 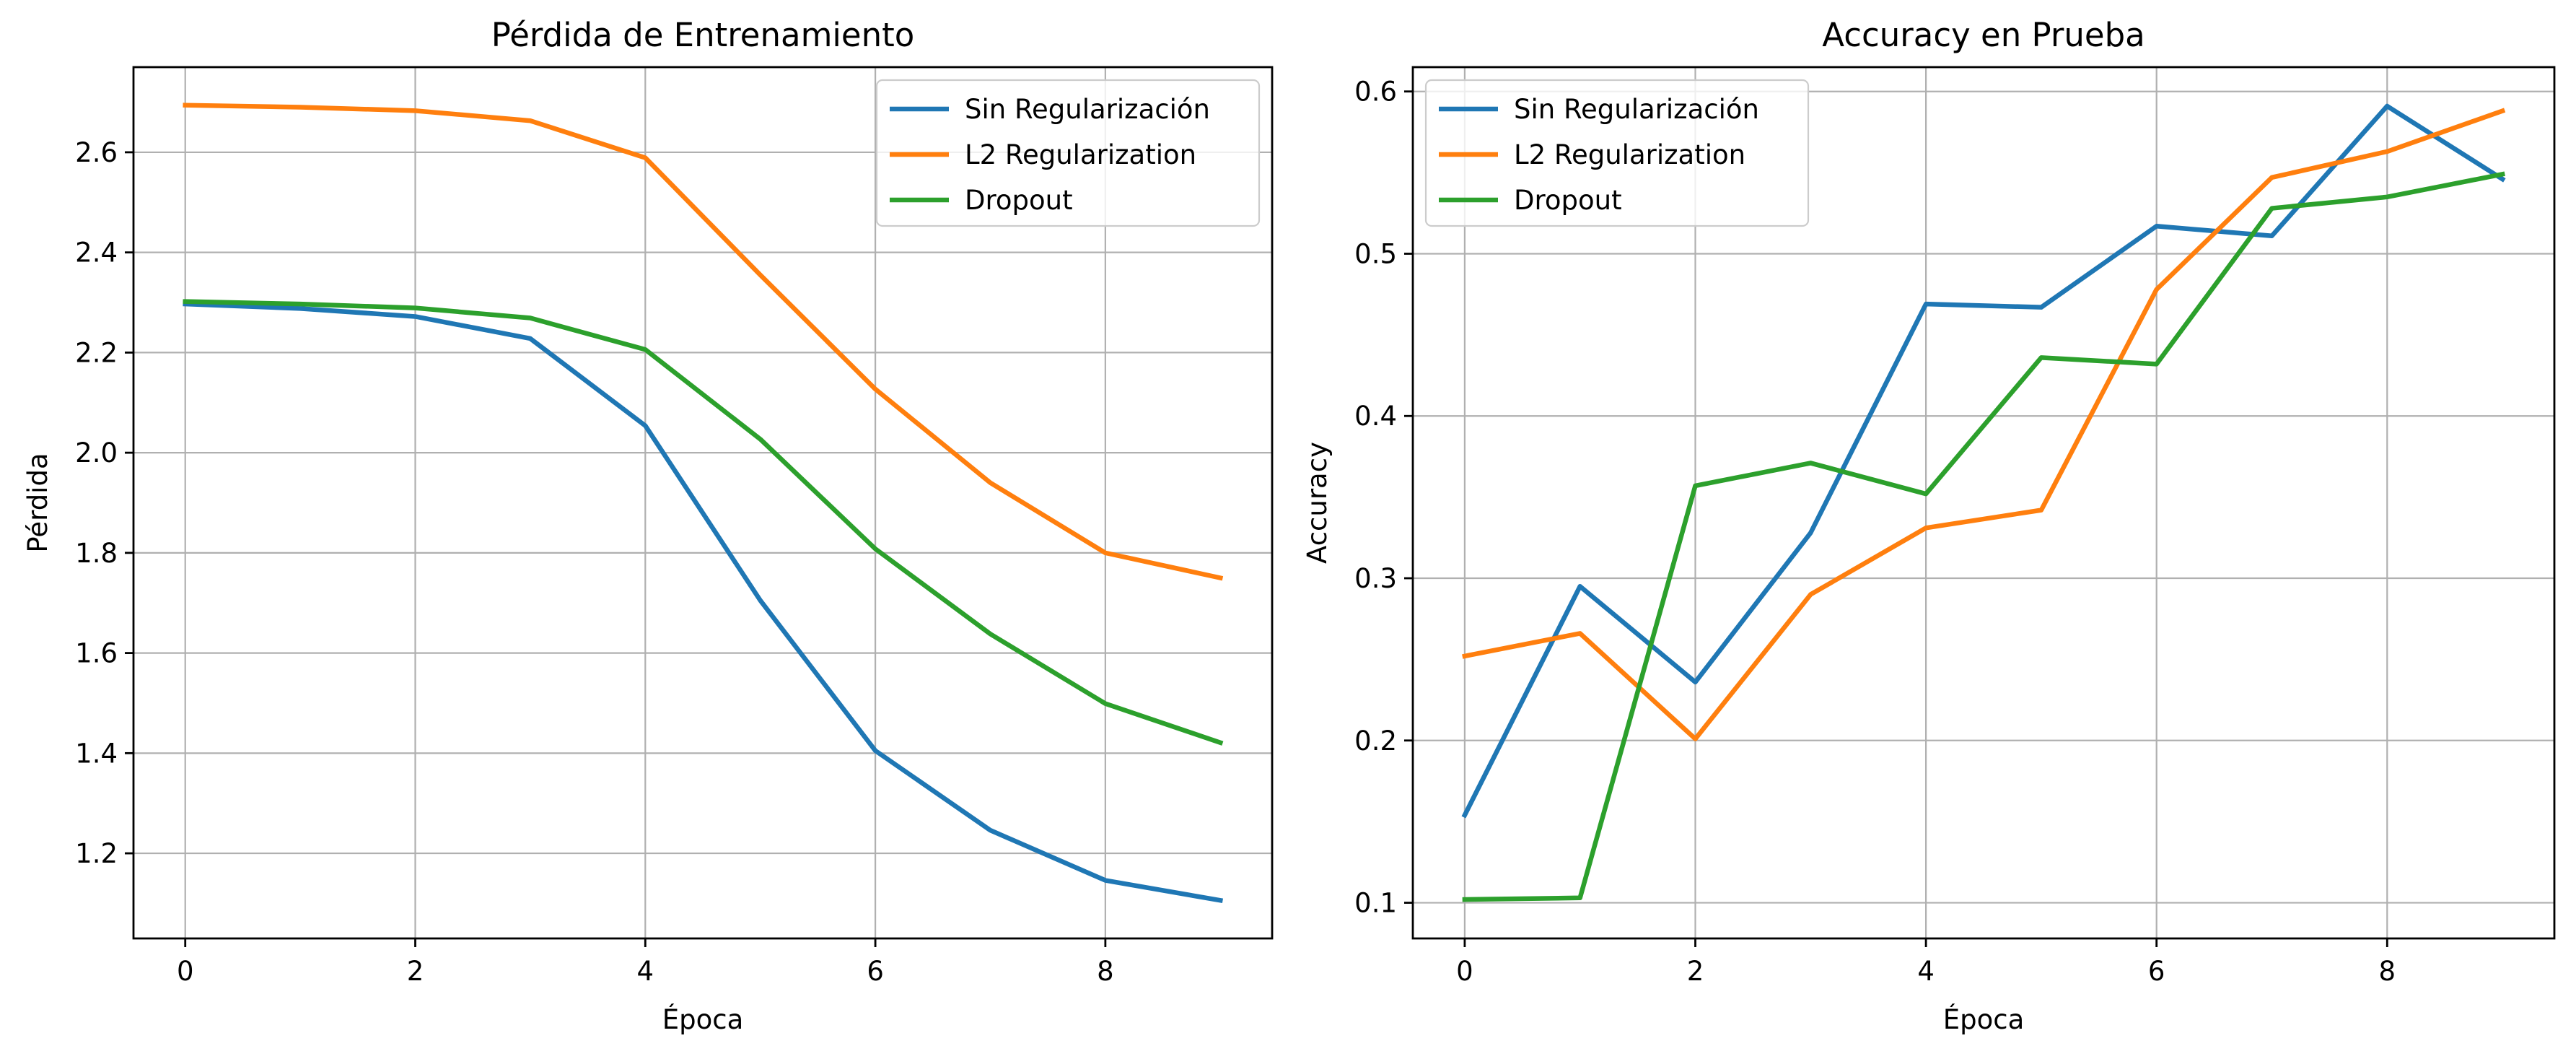 I want to click on y-tick-label: 1.8, so click(x=97, y=553).